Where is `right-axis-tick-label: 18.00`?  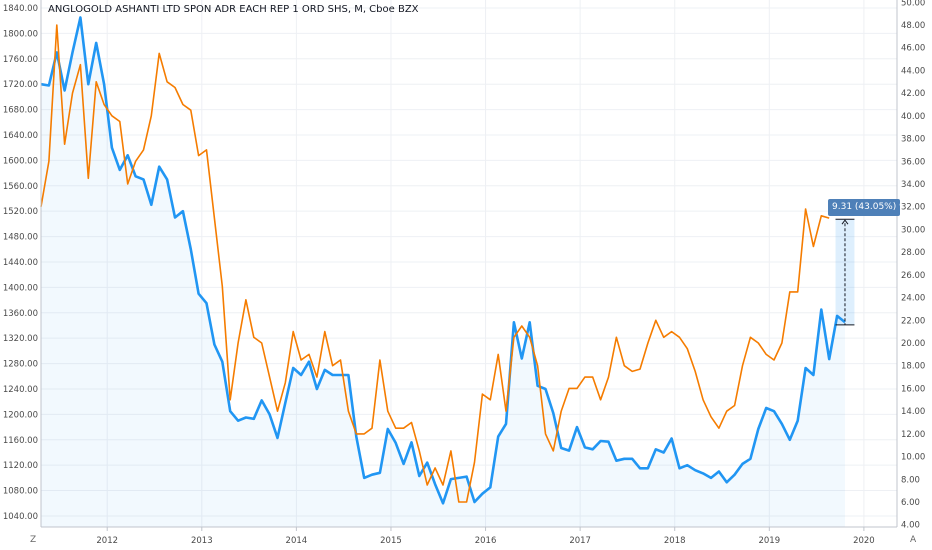
right-axis-tick-label: 18.00 is located at coordinates (913, 367).